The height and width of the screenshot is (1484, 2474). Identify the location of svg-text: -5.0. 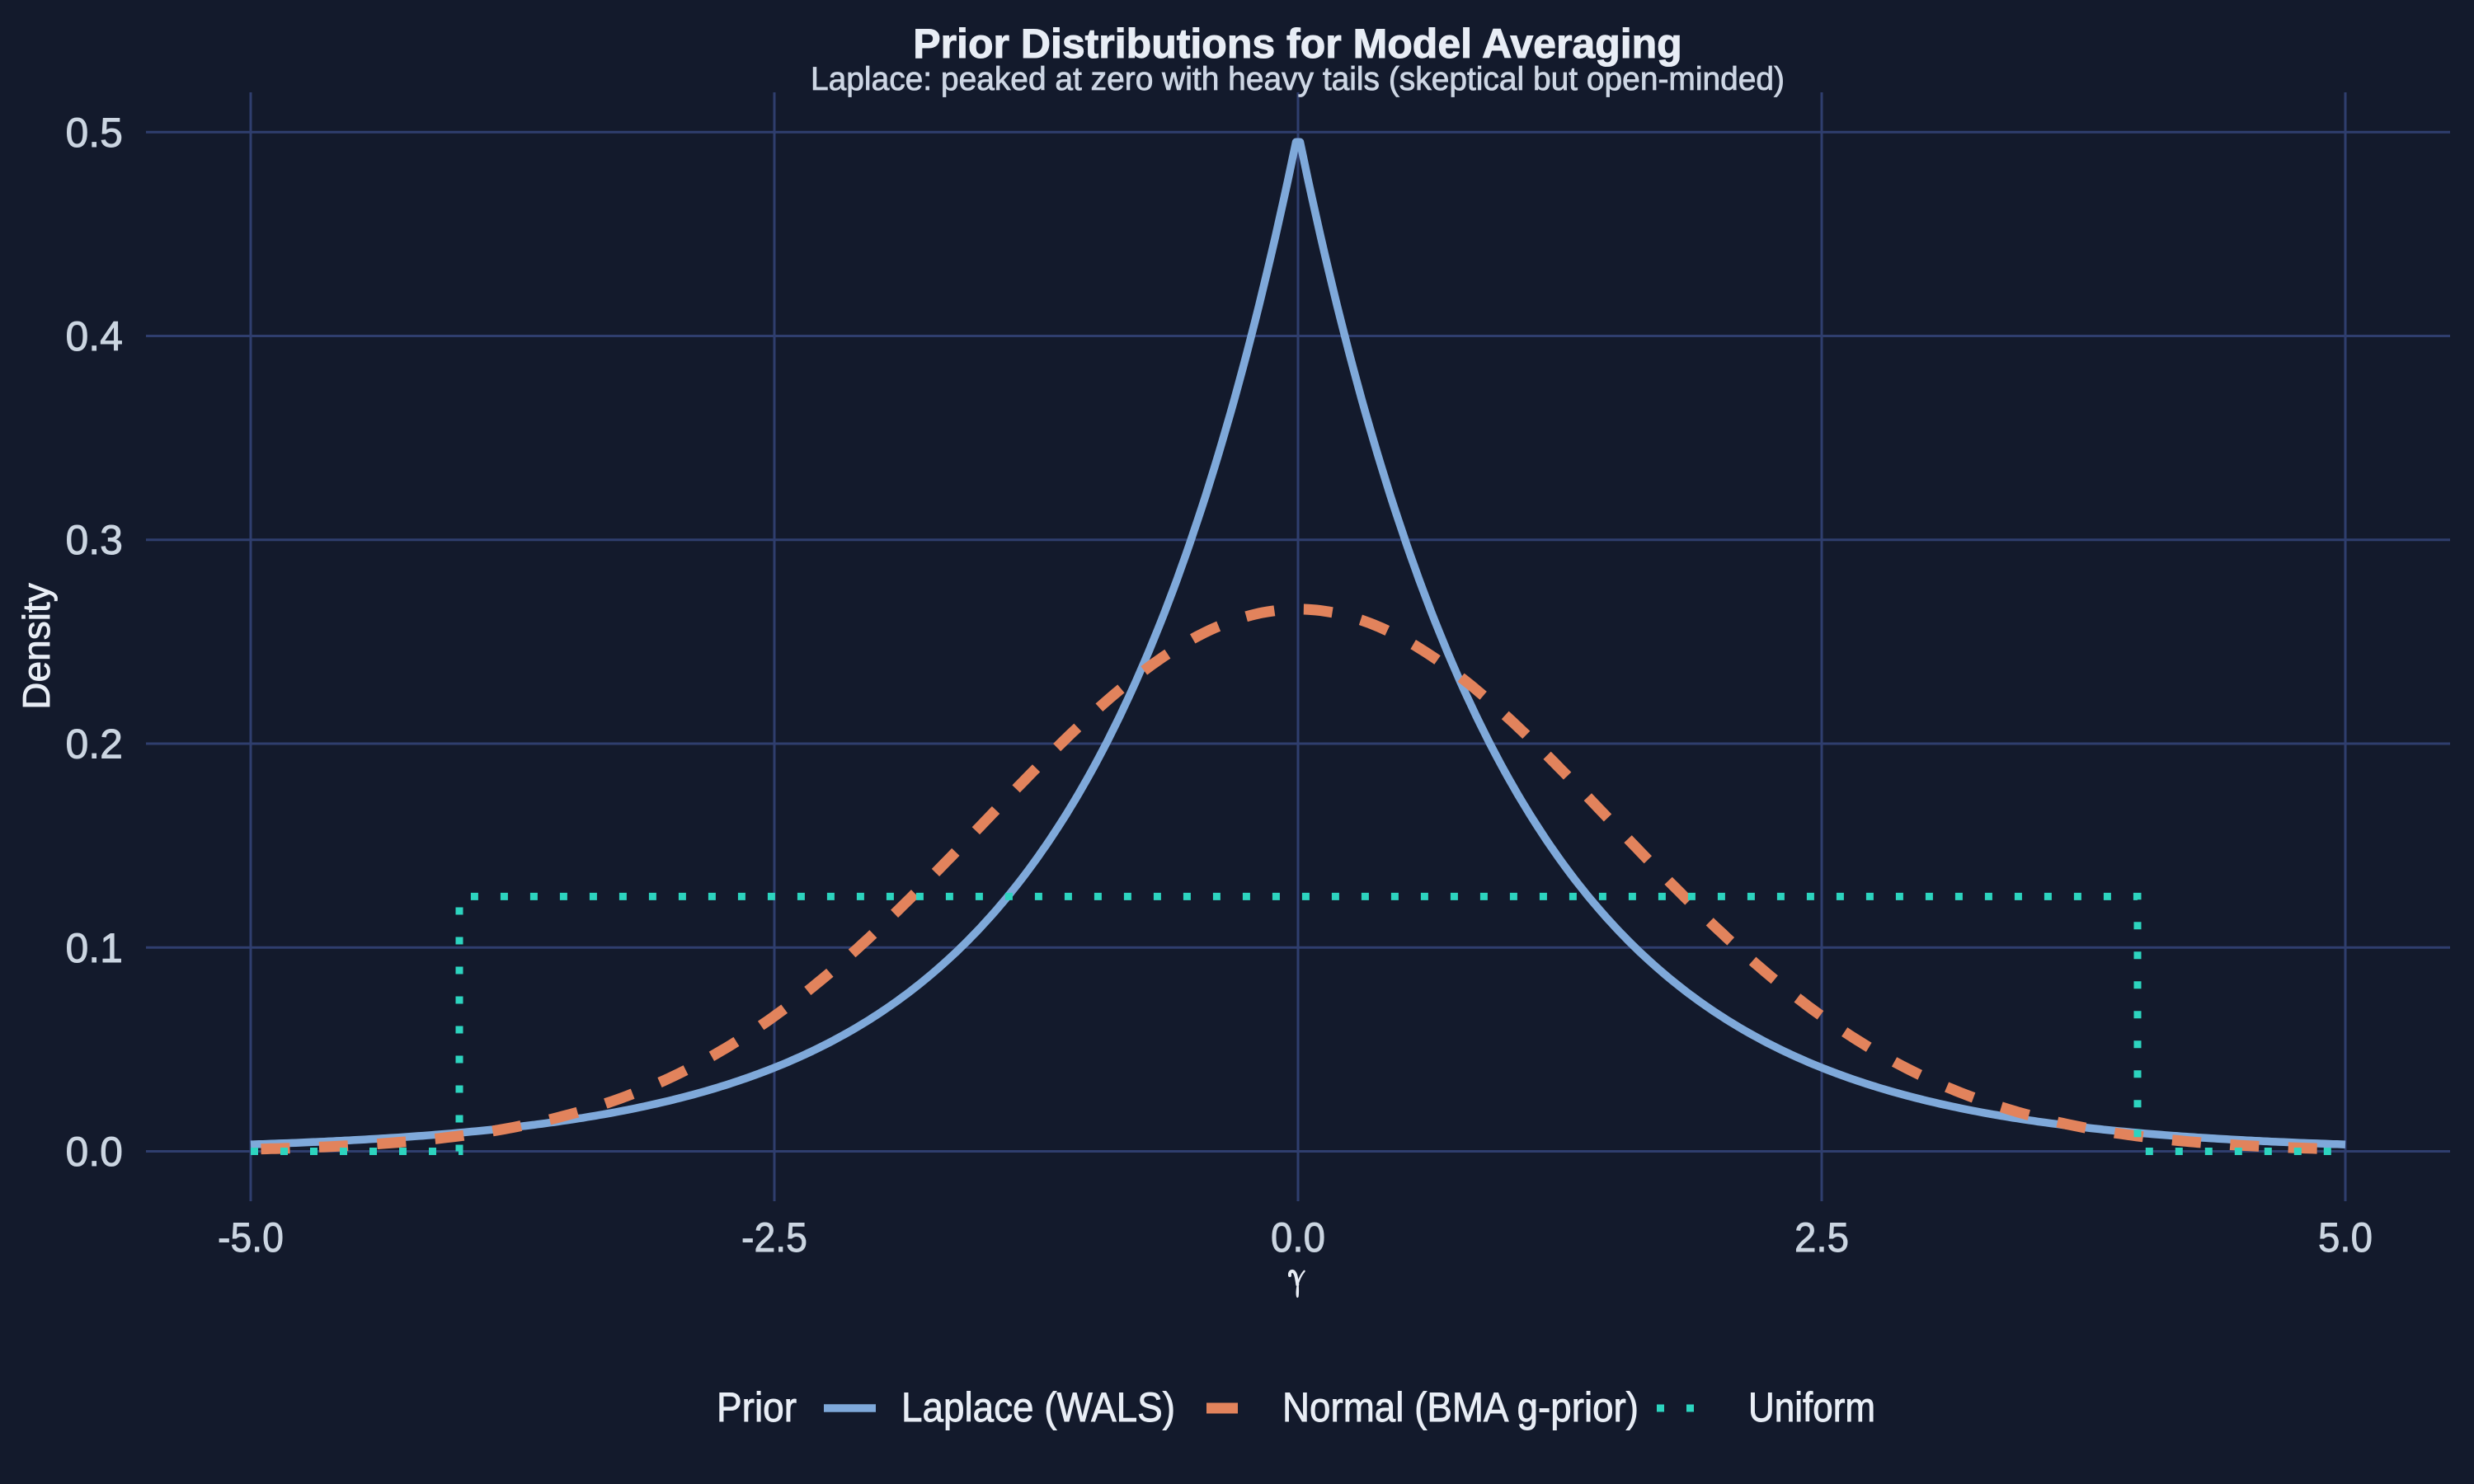
(251, 1237).